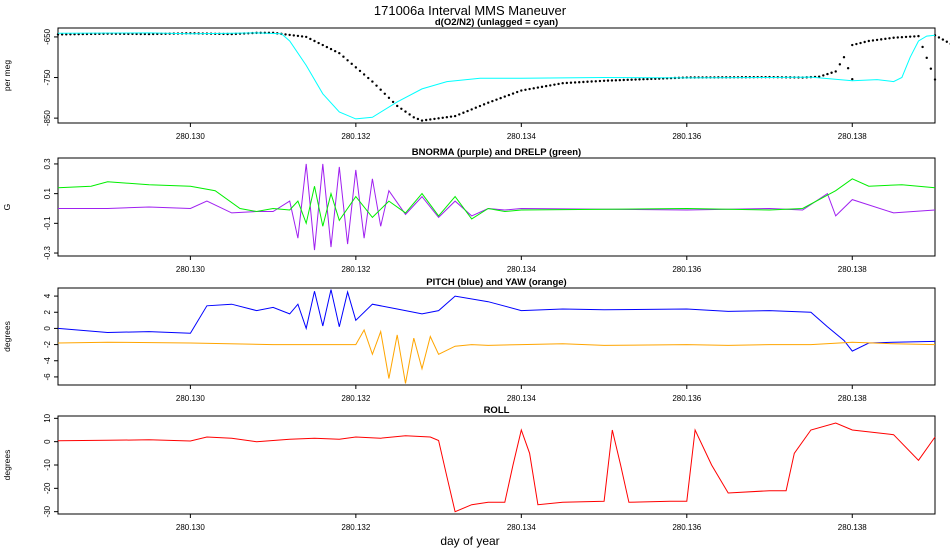  Describe the element at coordinates (47, 253) in the screenshot. I see `y-tick-label: -0.3` at that location.